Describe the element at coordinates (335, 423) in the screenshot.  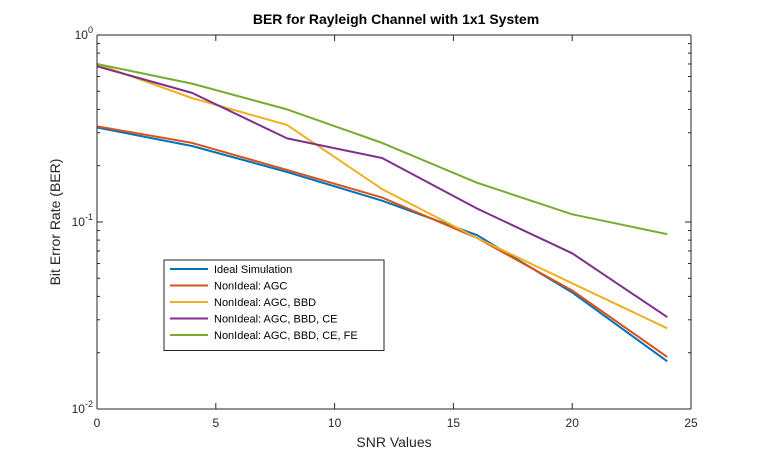
I see `x-tick-label: 10` at that location.